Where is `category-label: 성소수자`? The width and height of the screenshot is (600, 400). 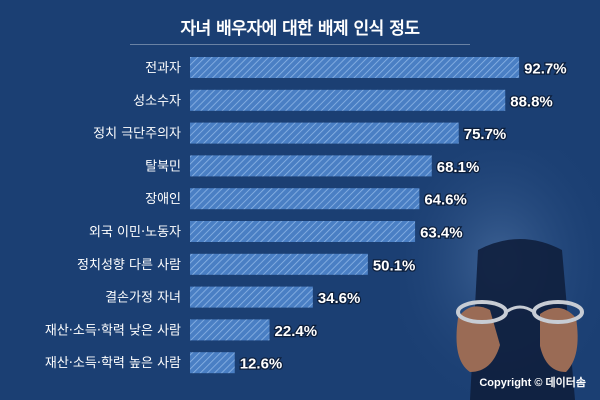 category-label: 성소수자 is located at coordinates (157, 101).